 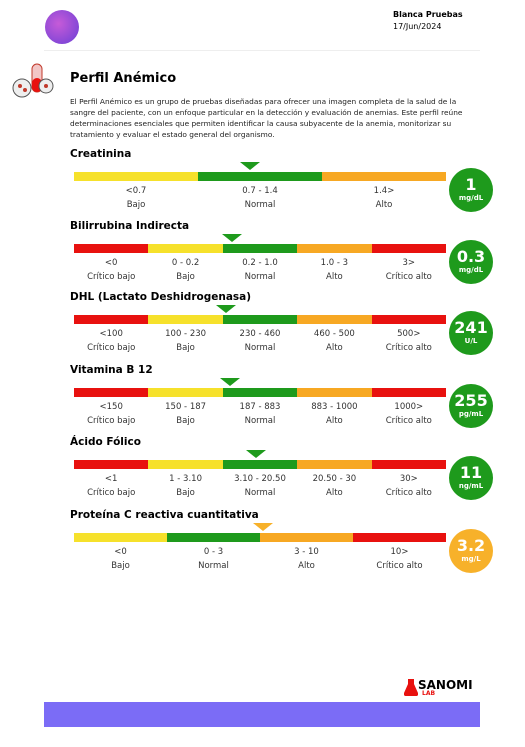 What do you see at coordinates (471, 486) in the screenshot?
I see `result-unit: ng/mL` at bounding box center [471, 486].